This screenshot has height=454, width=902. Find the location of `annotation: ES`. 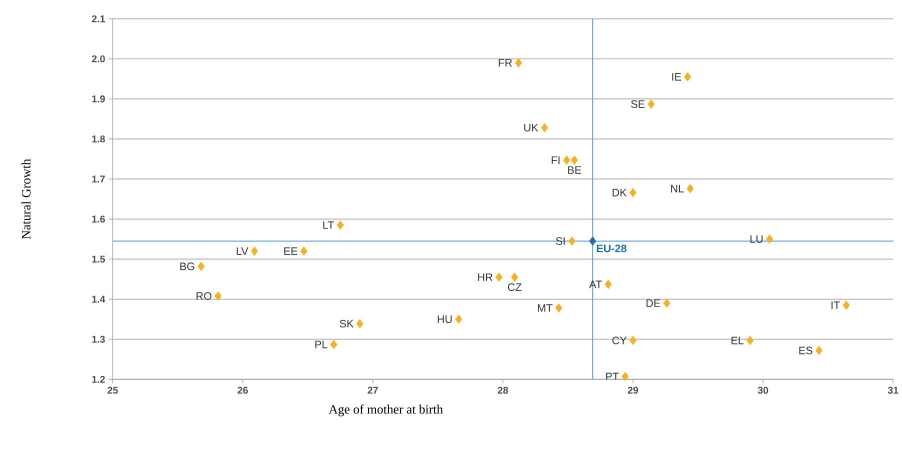

annotation: ES is located at coordinates (805, 350).